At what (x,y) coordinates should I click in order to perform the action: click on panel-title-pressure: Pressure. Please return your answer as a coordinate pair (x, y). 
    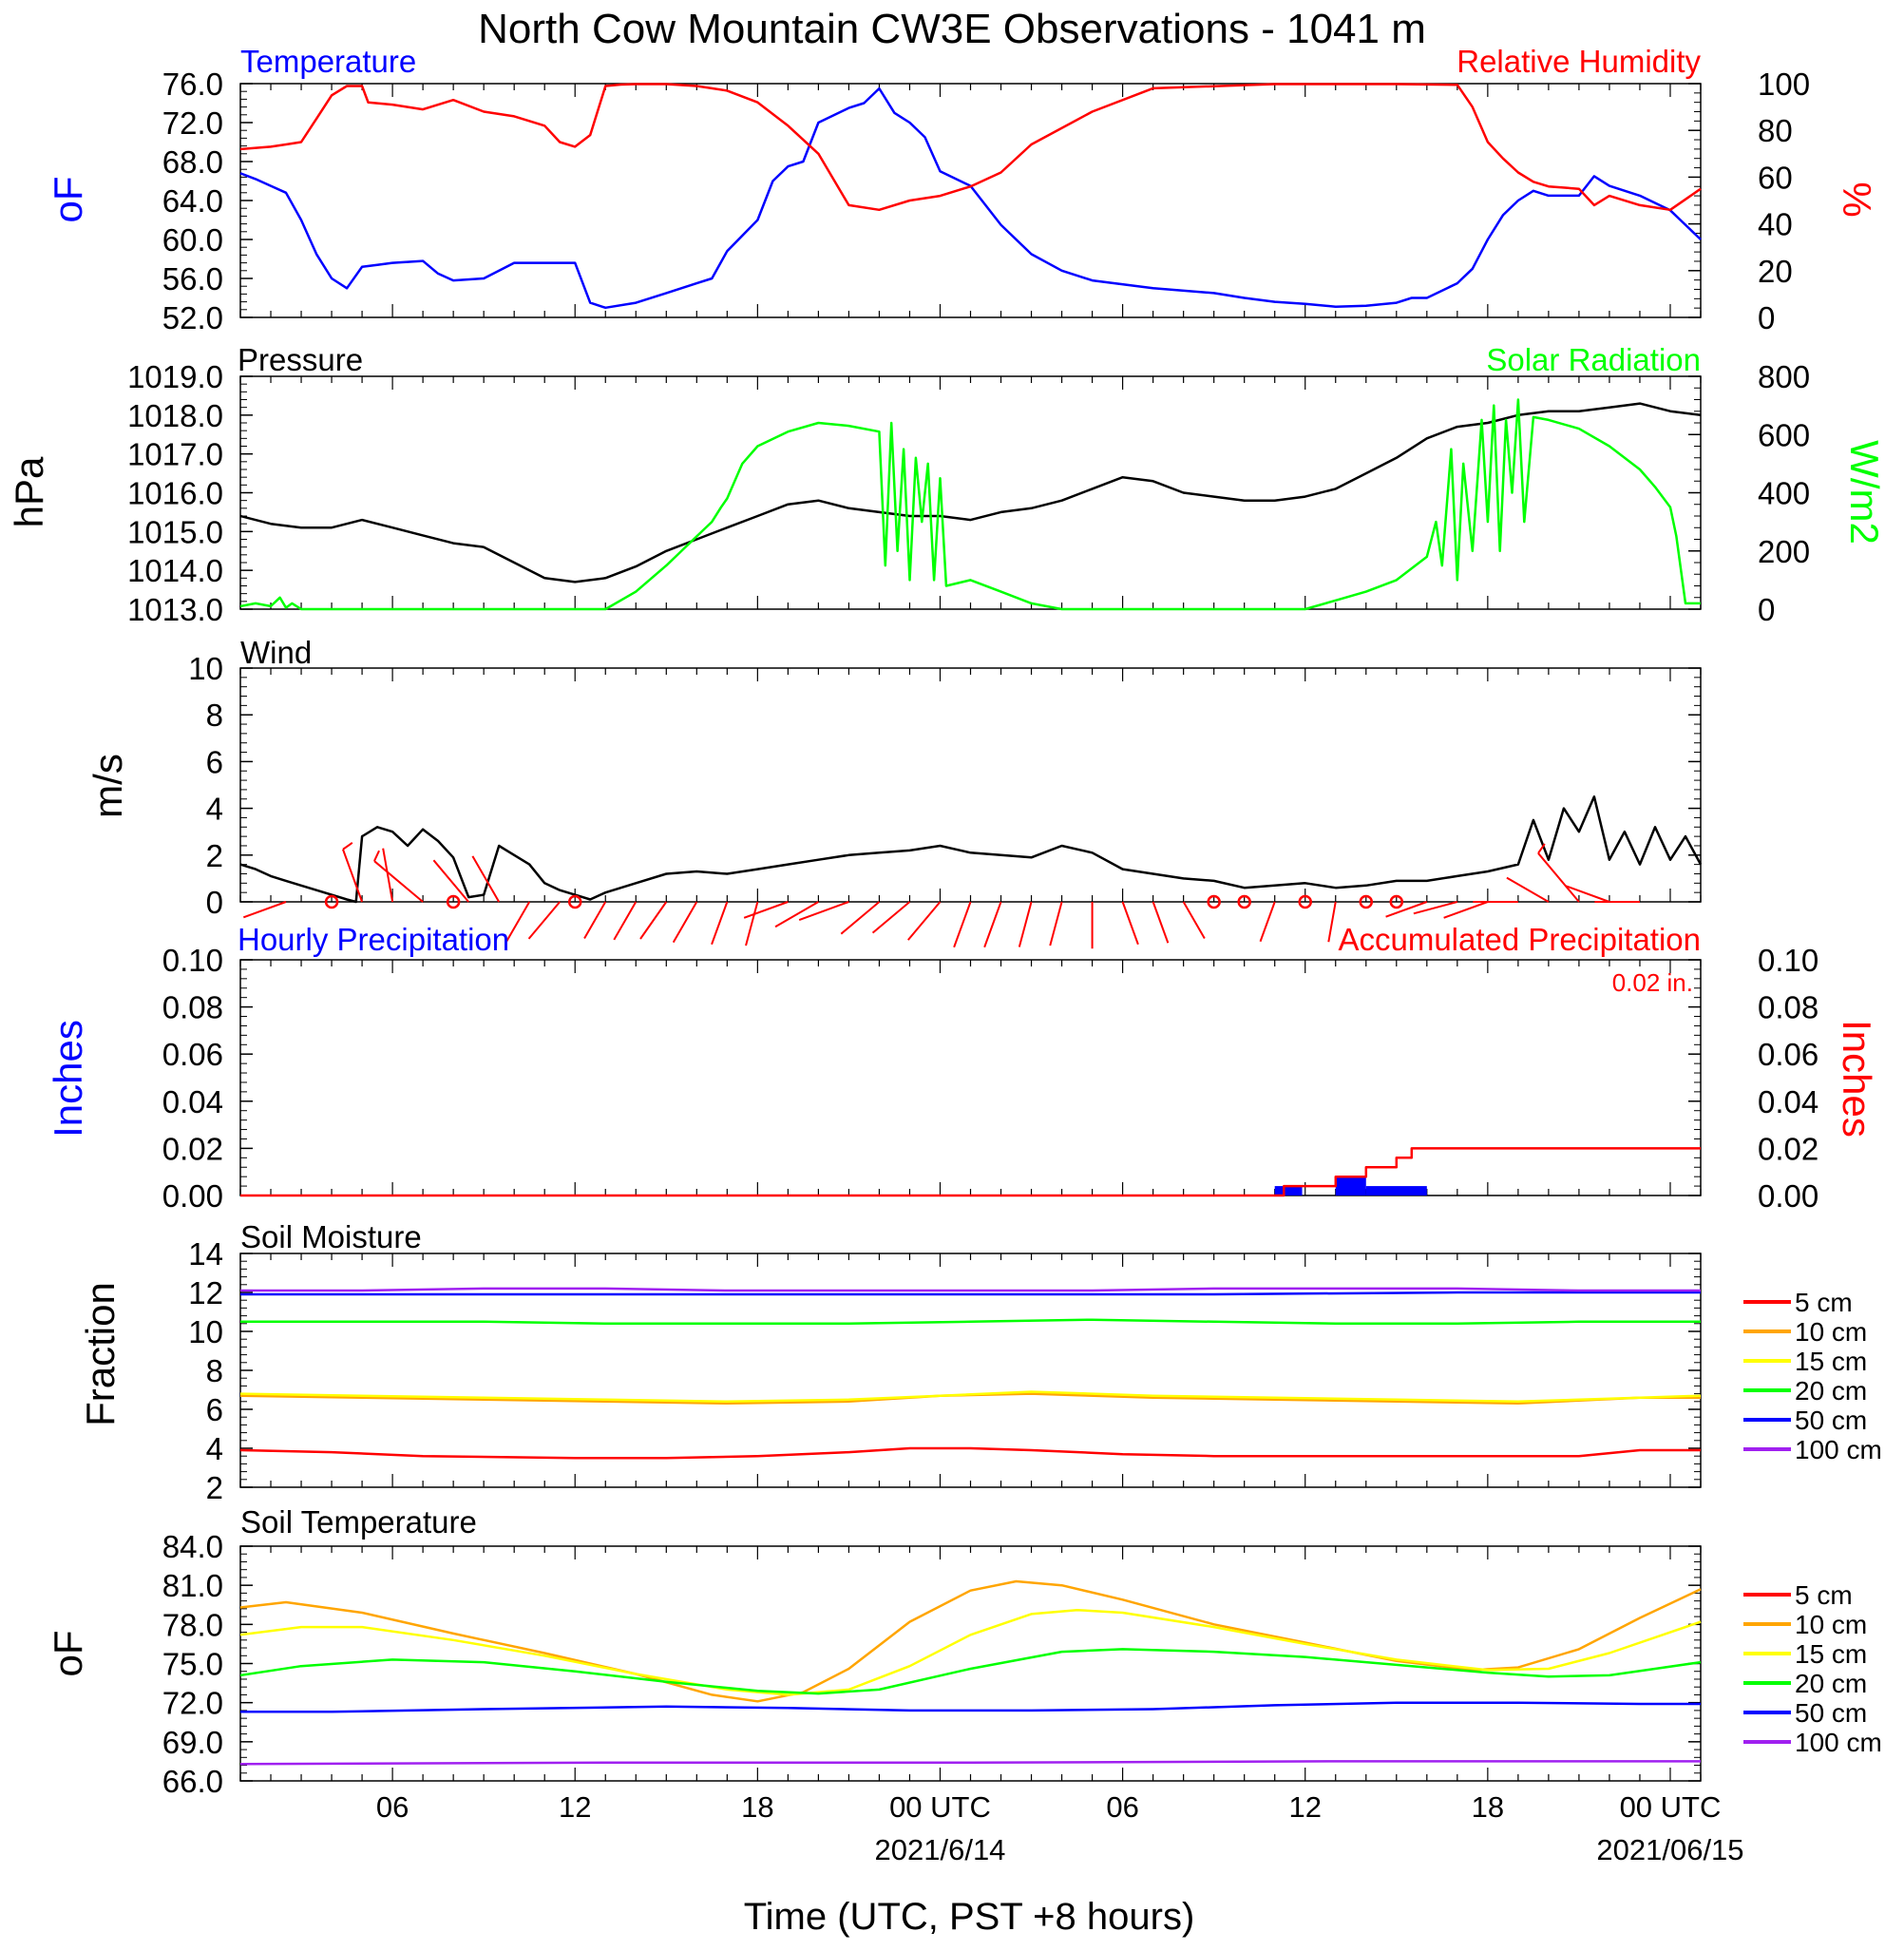
    Looking at the image, I should click on (300, 359).